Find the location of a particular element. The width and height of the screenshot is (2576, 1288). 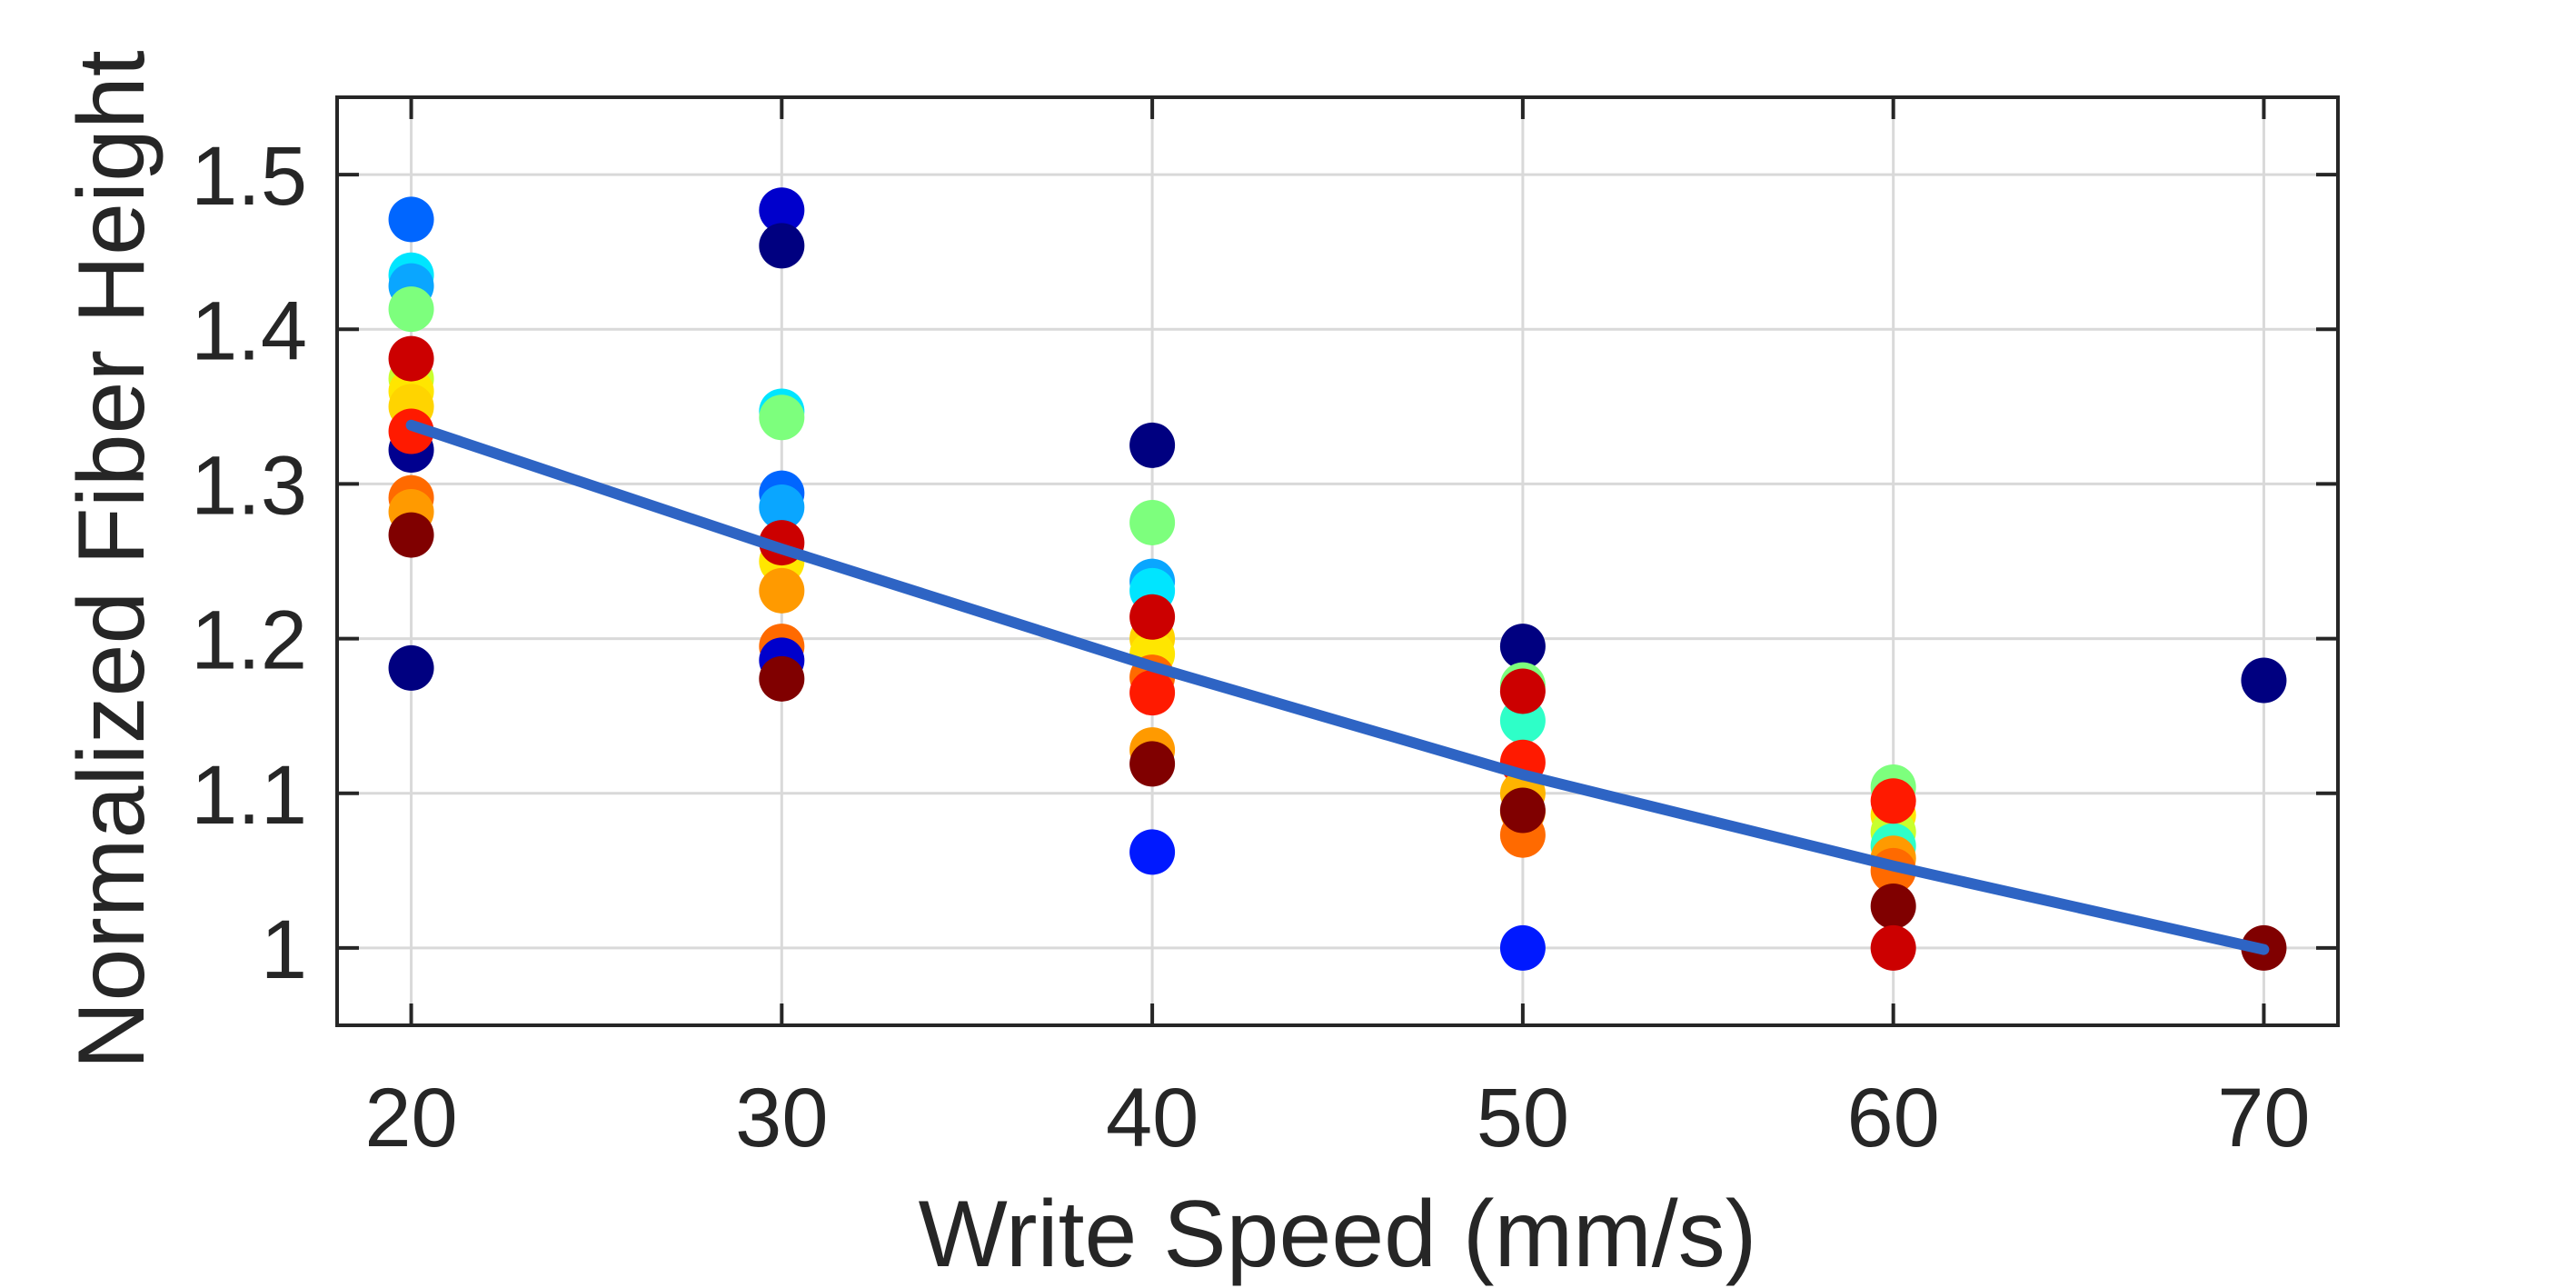

y-tick-labels: 1 1.1 1.2 1.3 1.4 1.5 is located at coordinates (249, 563).